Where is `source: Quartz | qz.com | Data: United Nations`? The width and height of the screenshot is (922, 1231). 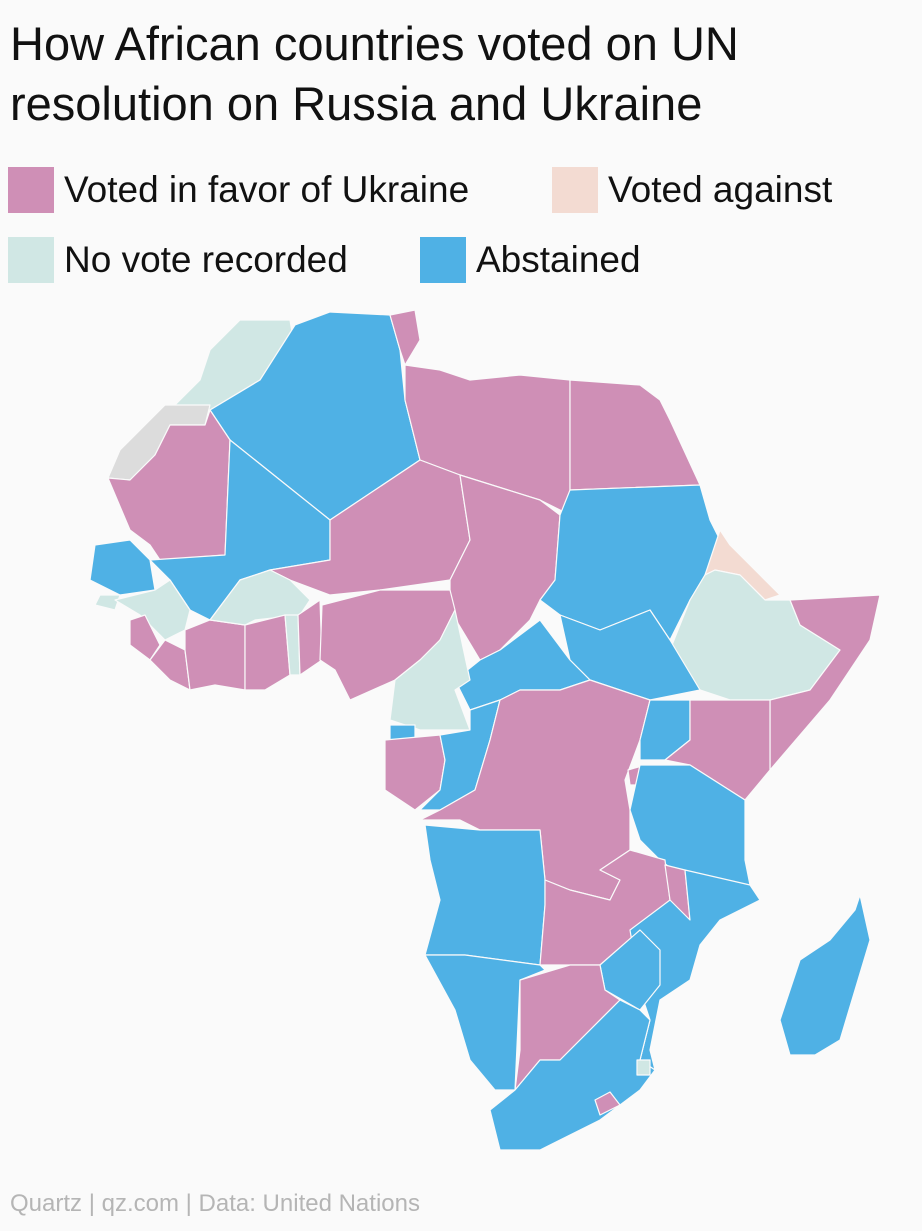 source: Quartz | qz.com | Data: United Nations is located at coordinates (215, 1203).